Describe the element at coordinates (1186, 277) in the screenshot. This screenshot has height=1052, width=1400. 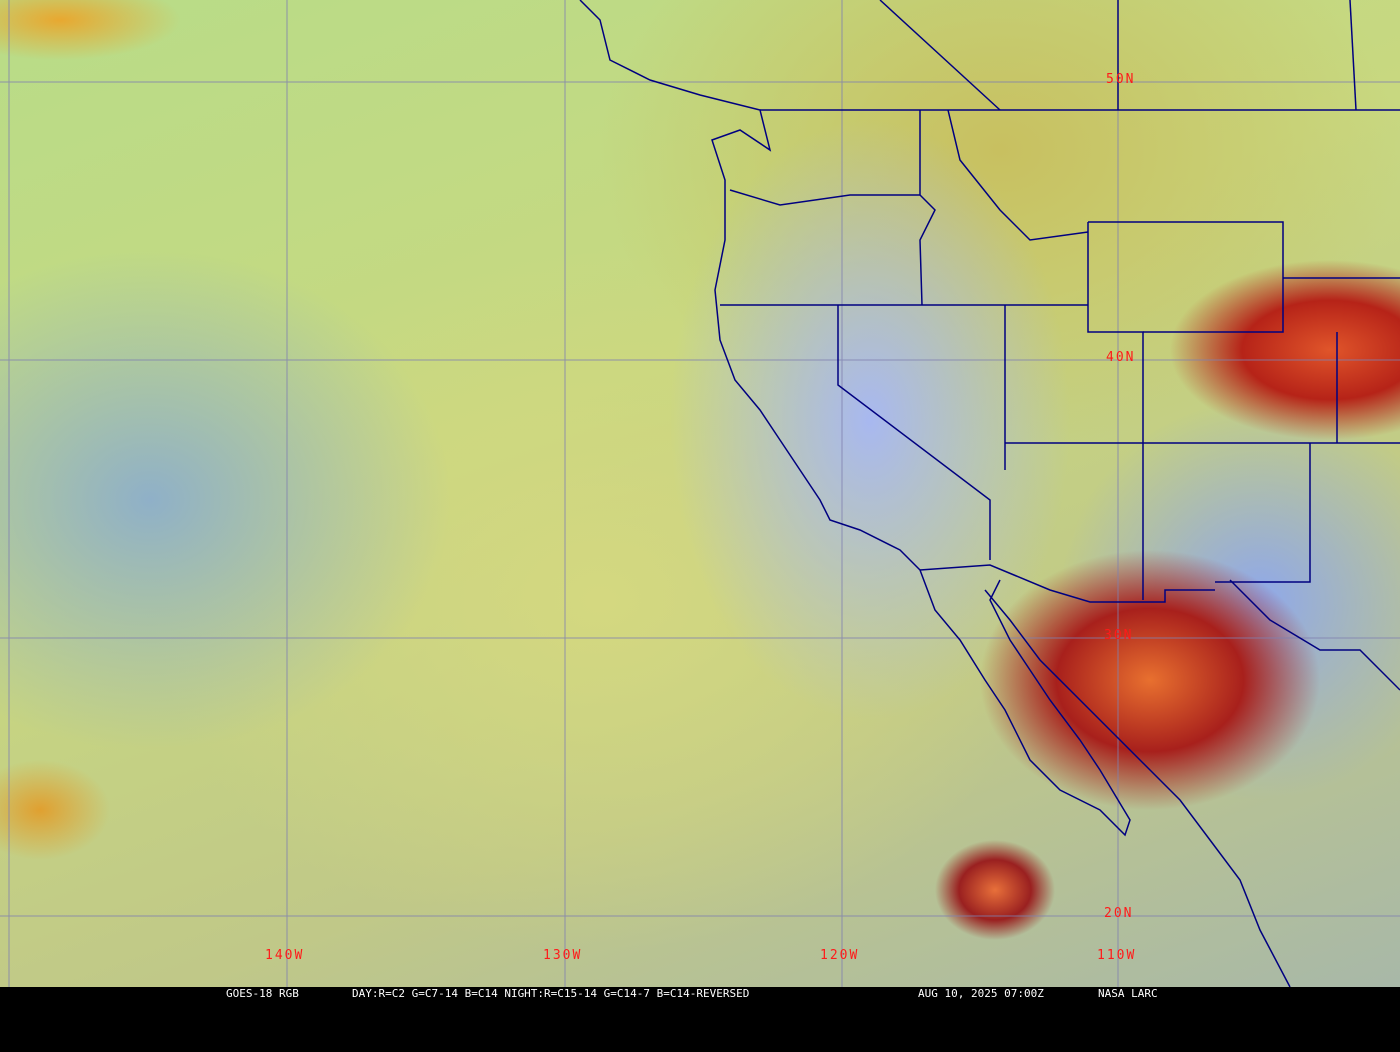
I see `wyoming-colorado` at that location.